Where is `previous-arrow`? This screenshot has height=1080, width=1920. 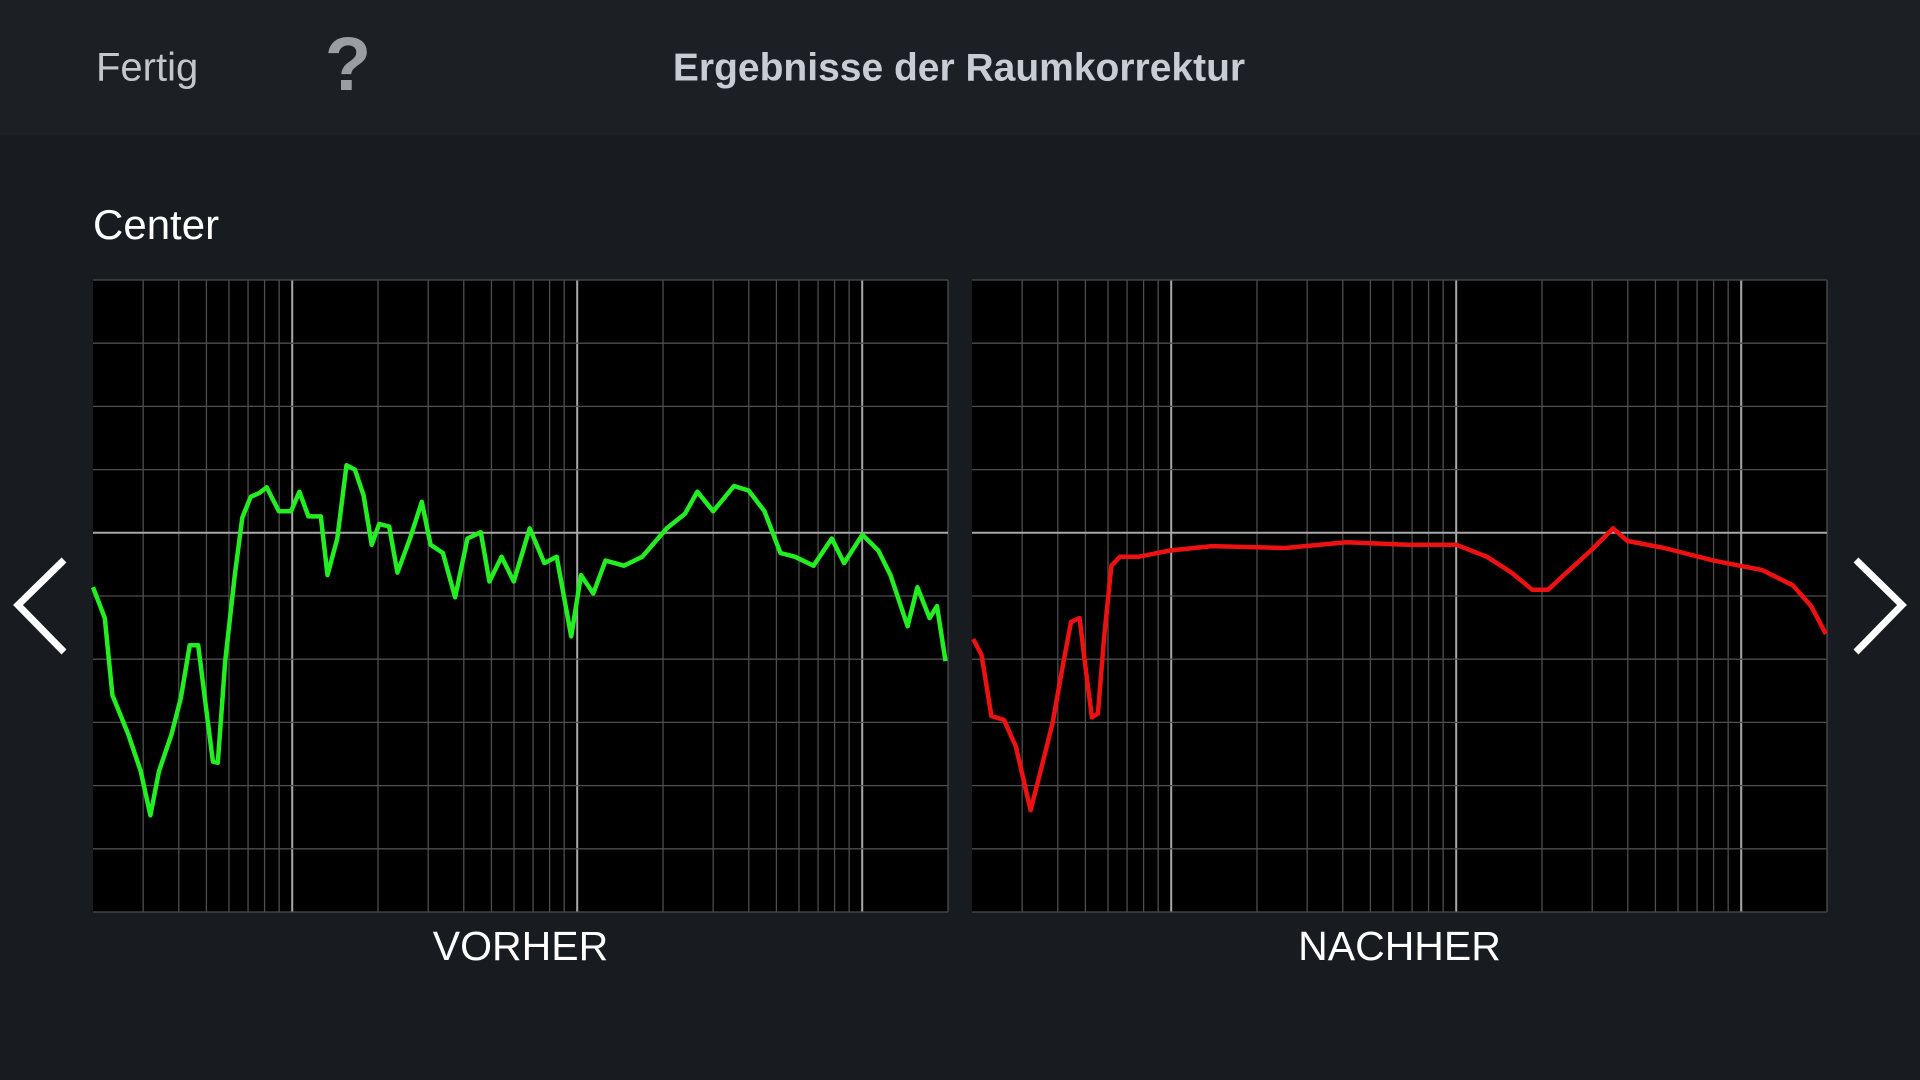
previous-arrow is located at coordinates (40, 606).